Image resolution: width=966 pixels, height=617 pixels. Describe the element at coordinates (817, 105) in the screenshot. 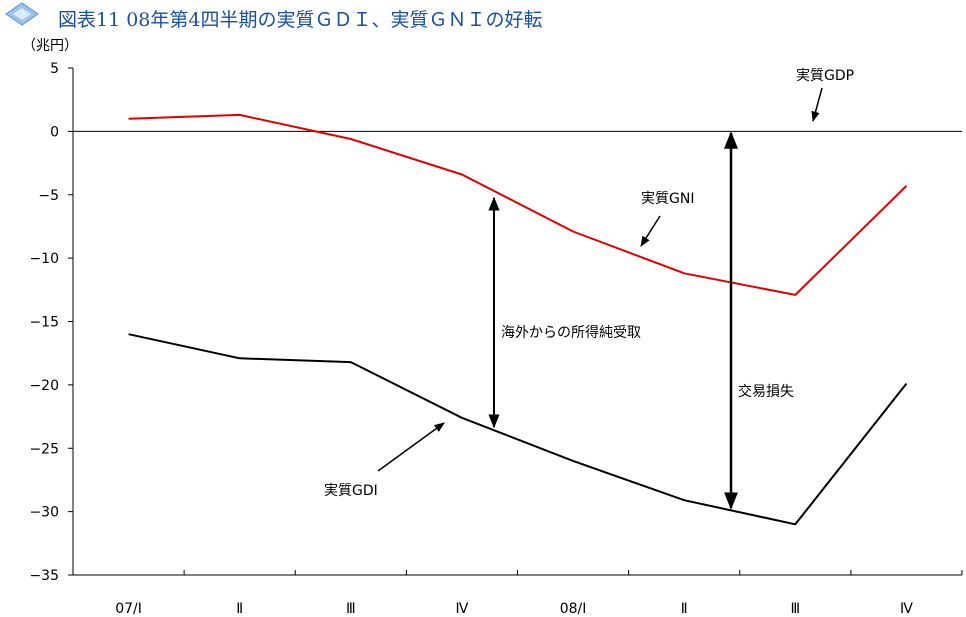

I see `gdp-label-arrow` at that location.